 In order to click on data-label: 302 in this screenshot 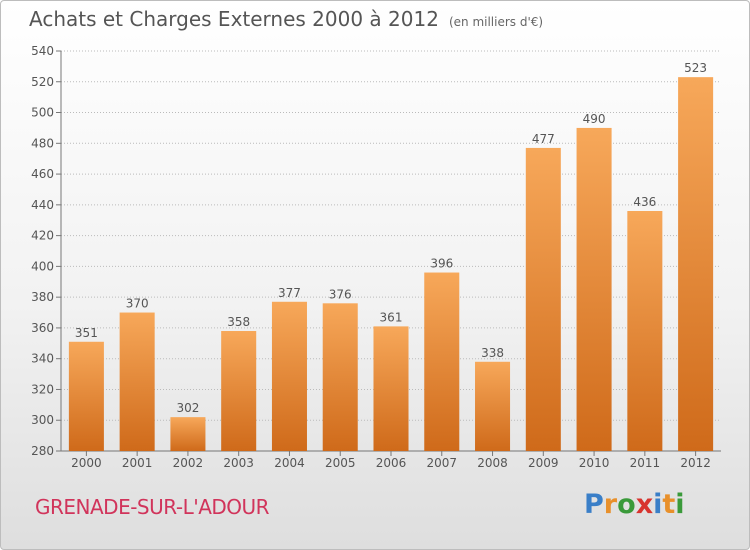, I will do `click(187, 408)`.